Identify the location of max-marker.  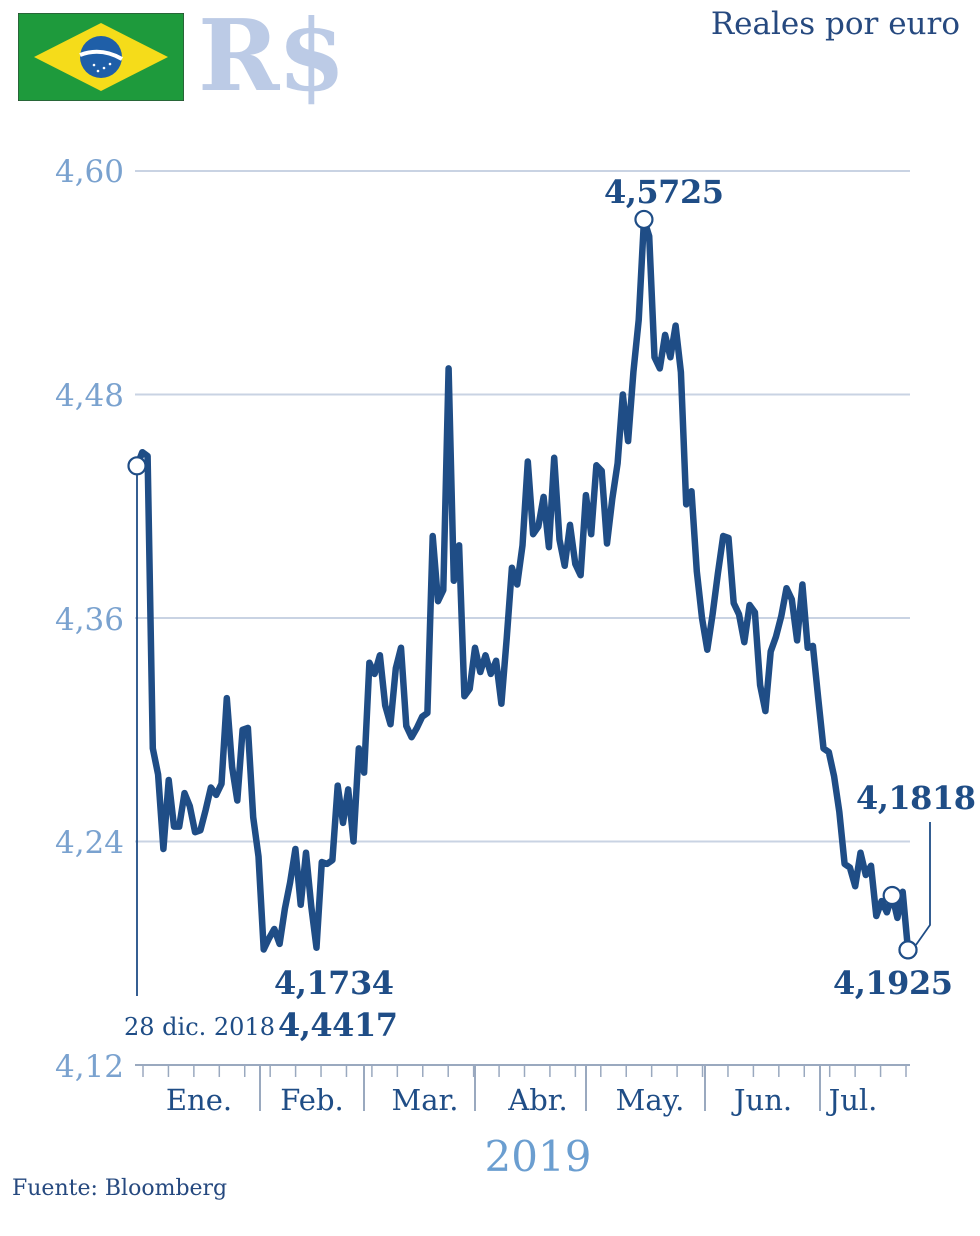
(644, 219).